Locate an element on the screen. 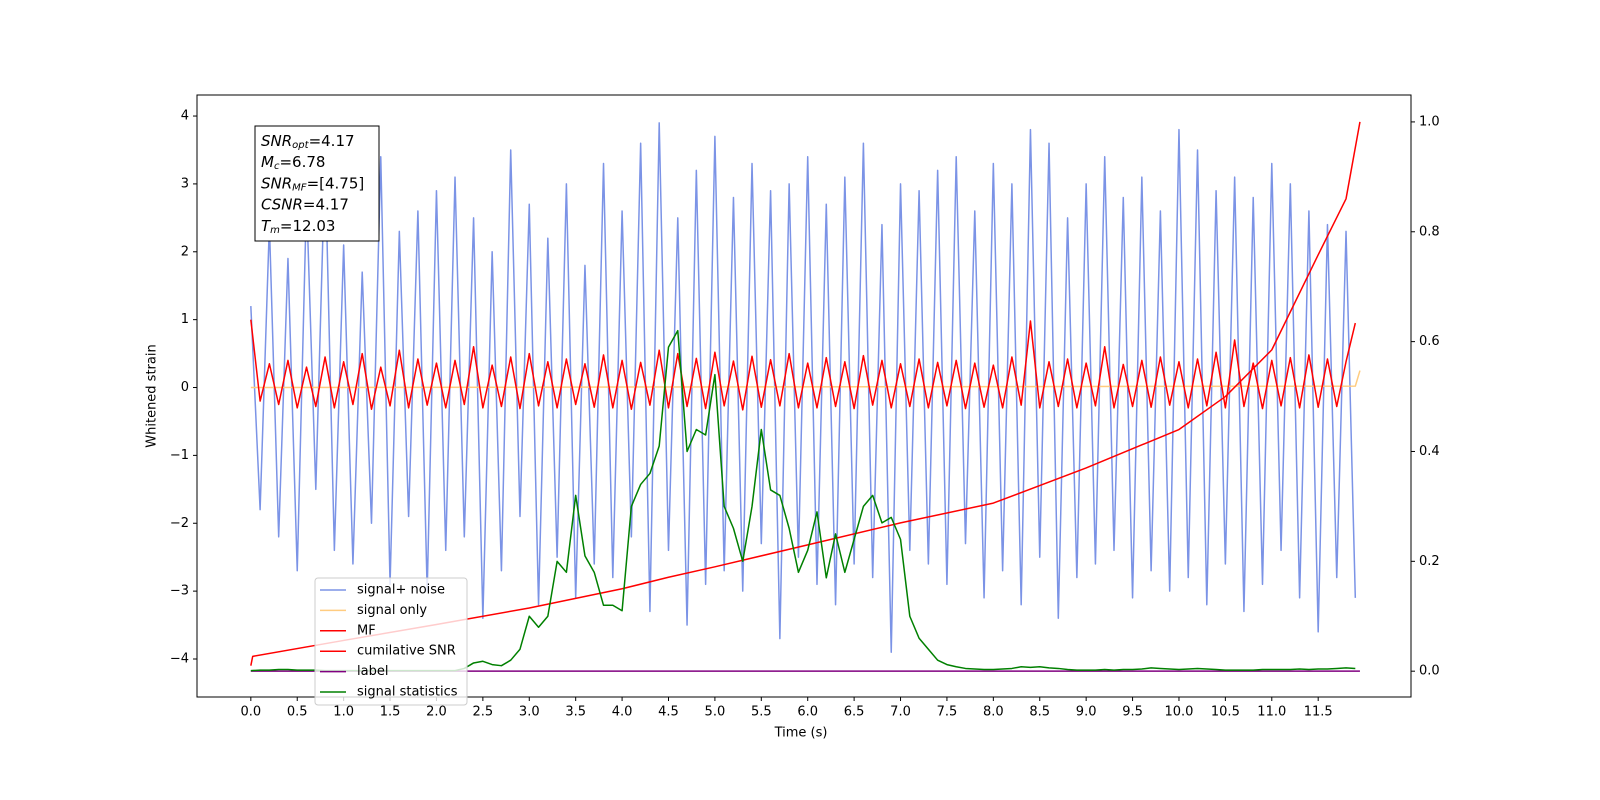 Image resolution: width=1600 pixels, height=800 pixels. x-tick-label: 1.5 is located at coordinates (390, 712).